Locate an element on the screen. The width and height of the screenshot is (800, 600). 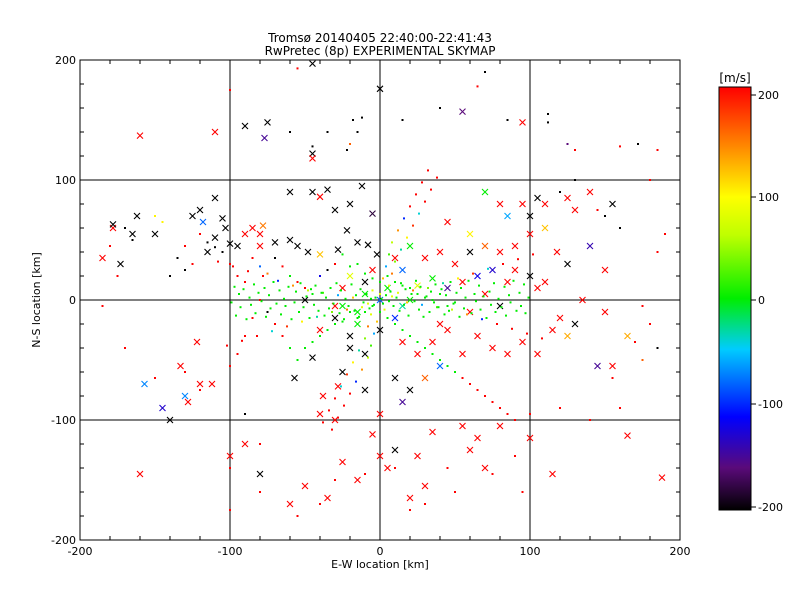
chart-title: Tromsø 20140405 22:40:00-22:41:43 is located at coordinates (379, 38).